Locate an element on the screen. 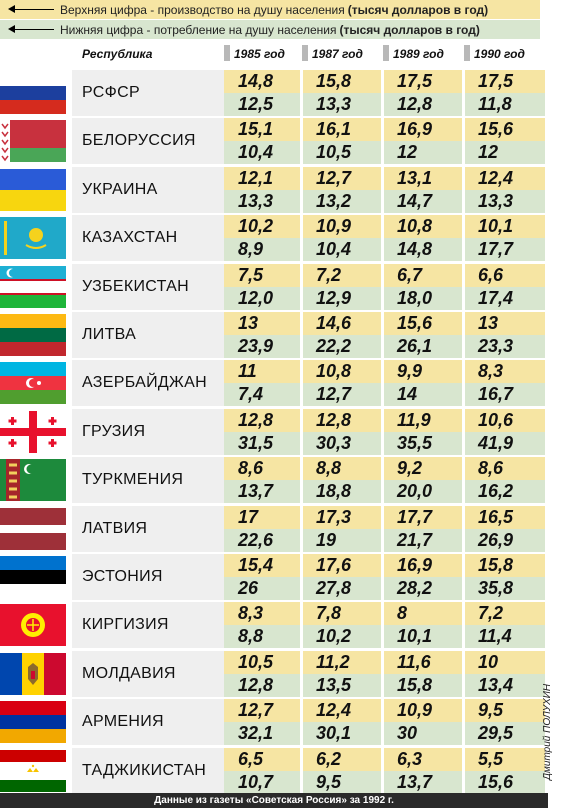  consumption-value: 17,7 is located at coordinates (496, 249).